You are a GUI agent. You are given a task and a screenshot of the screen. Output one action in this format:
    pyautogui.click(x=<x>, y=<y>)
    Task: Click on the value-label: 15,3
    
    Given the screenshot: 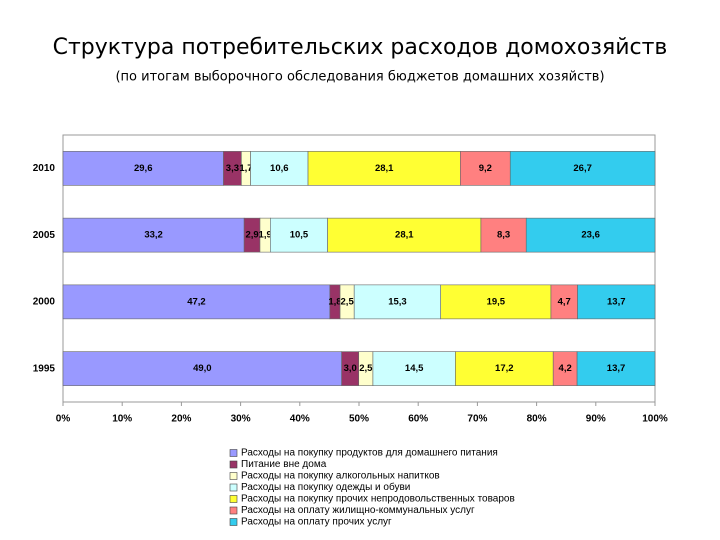 What is the action you would take?
    pyautogui.click(x=397, y=301)
    